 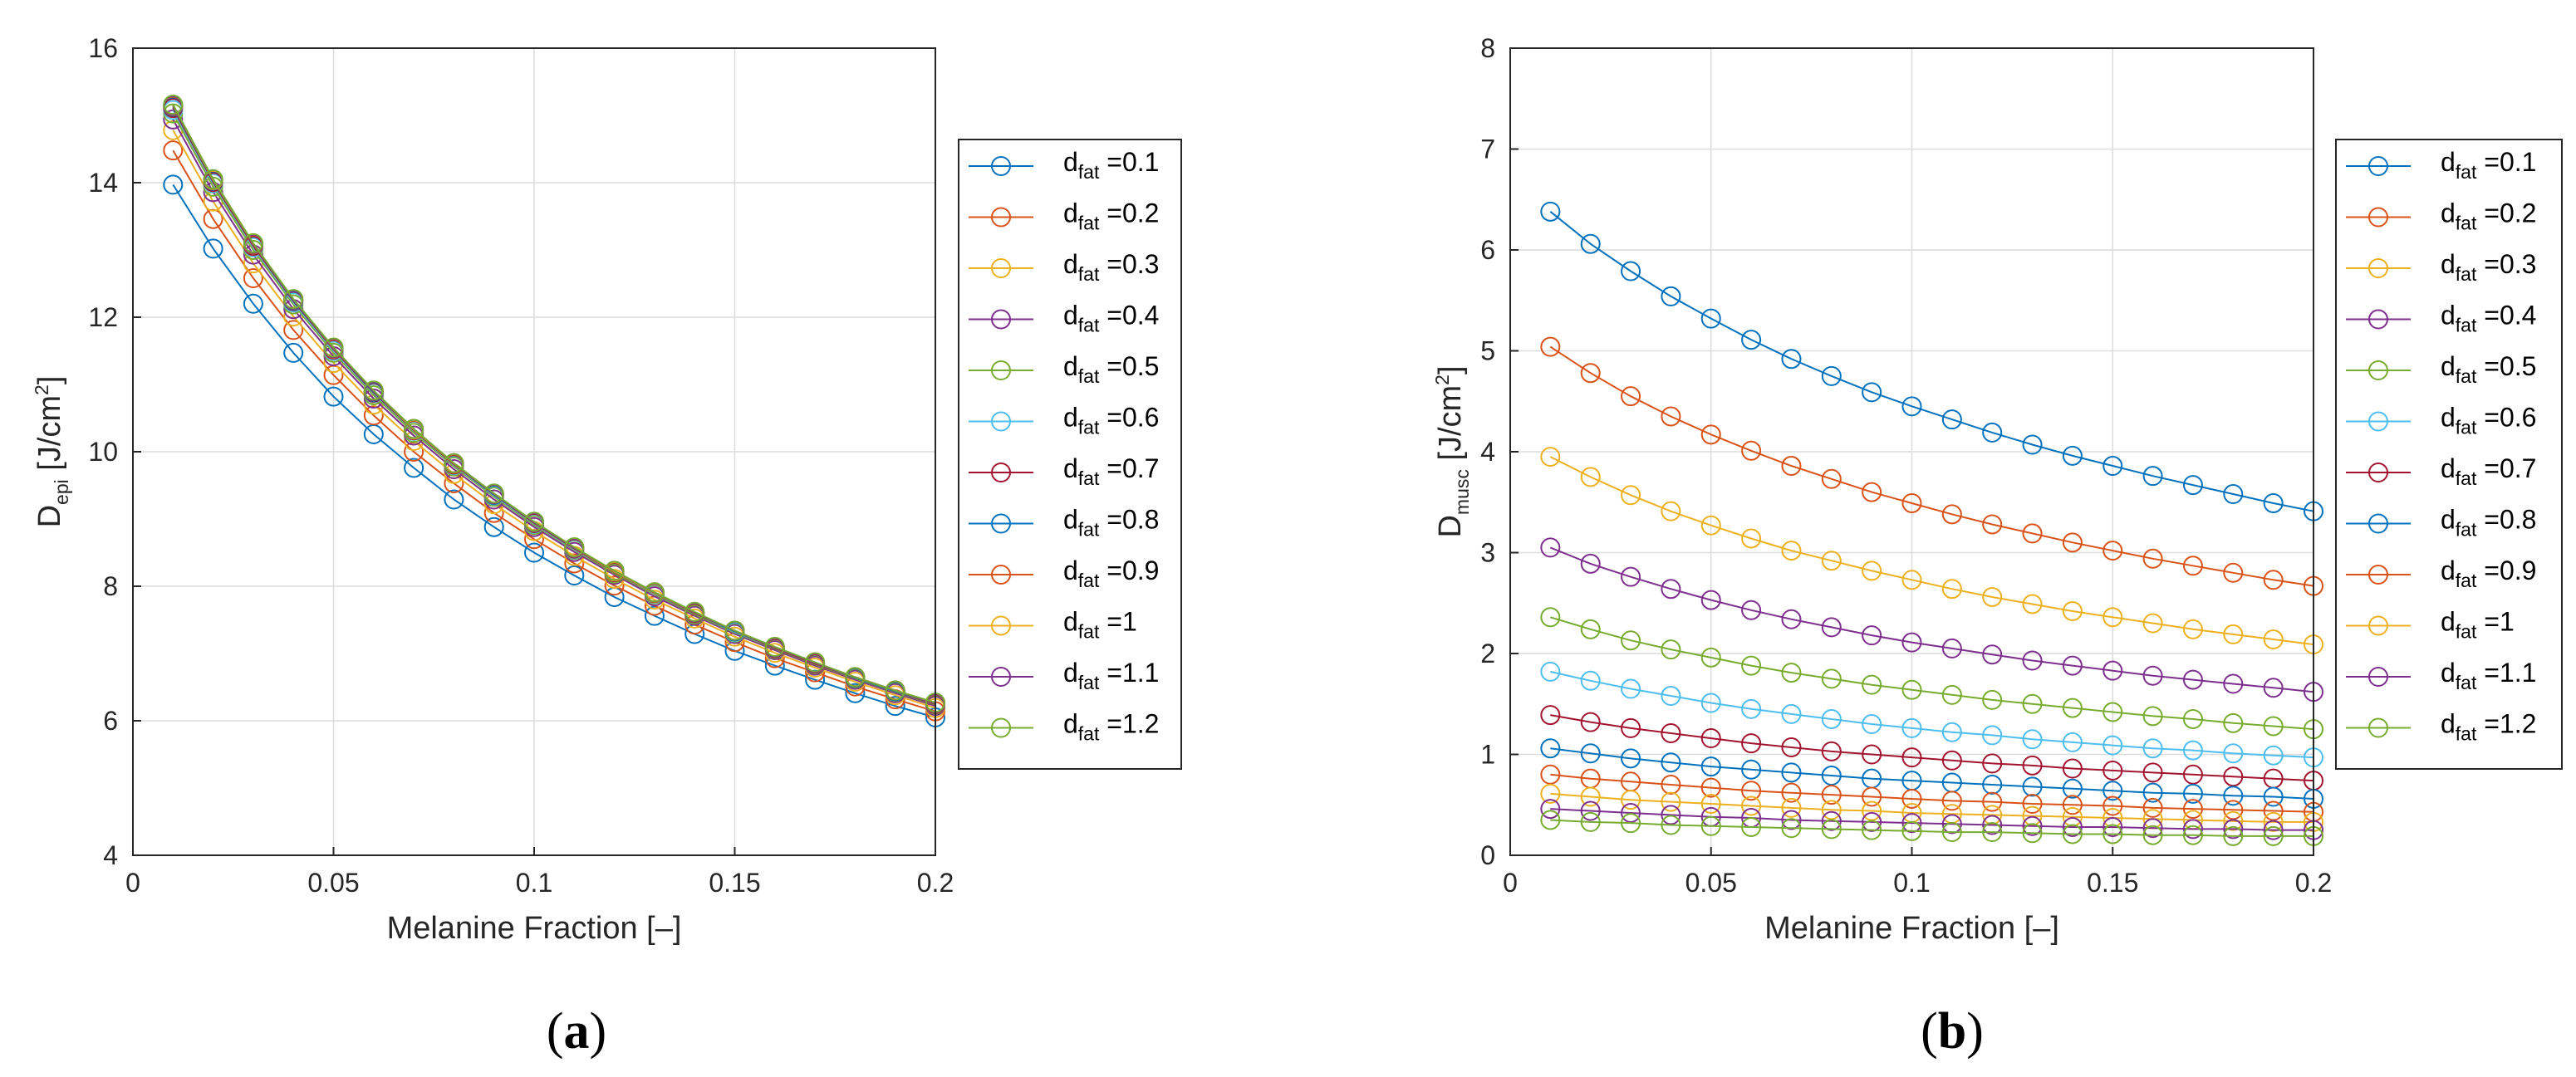 I want to click on panel-b-caption-label: b, so click(x=1952, y=1031).